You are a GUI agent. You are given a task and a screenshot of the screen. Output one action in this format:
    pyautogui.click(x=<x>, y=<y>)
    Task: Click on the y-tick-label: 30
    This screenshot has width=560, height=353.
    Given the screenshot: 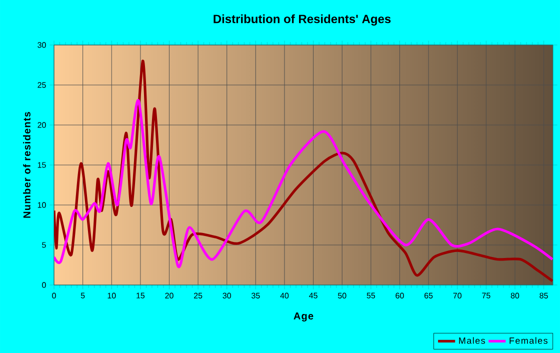 What is the action you would take?
    pyautogui.click(x=42, y=45)
    